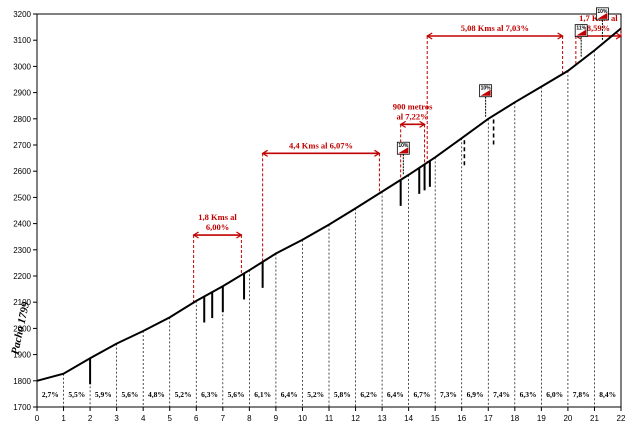 This screenshot has width=633, height=439. What do you see at coordinates (581, 29) in the screenshot?
I see `sign-label: 11%` at bounding box center [581, 29].